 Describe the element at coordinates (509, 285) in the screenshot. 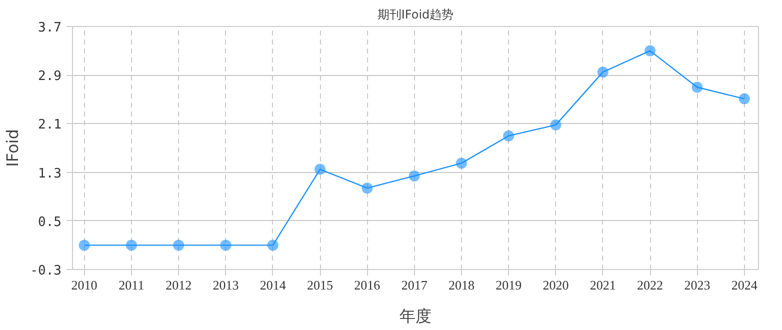

I see `x-tick-label: 2019` at that location.